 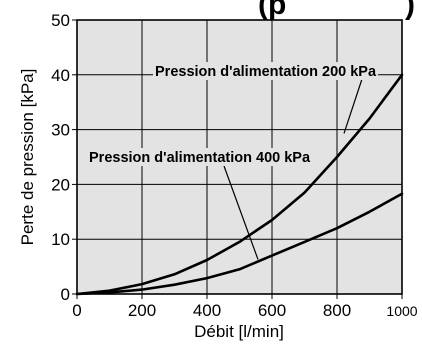 I want to click on x-tick-label-800: 800, so click(x=337, y=310).